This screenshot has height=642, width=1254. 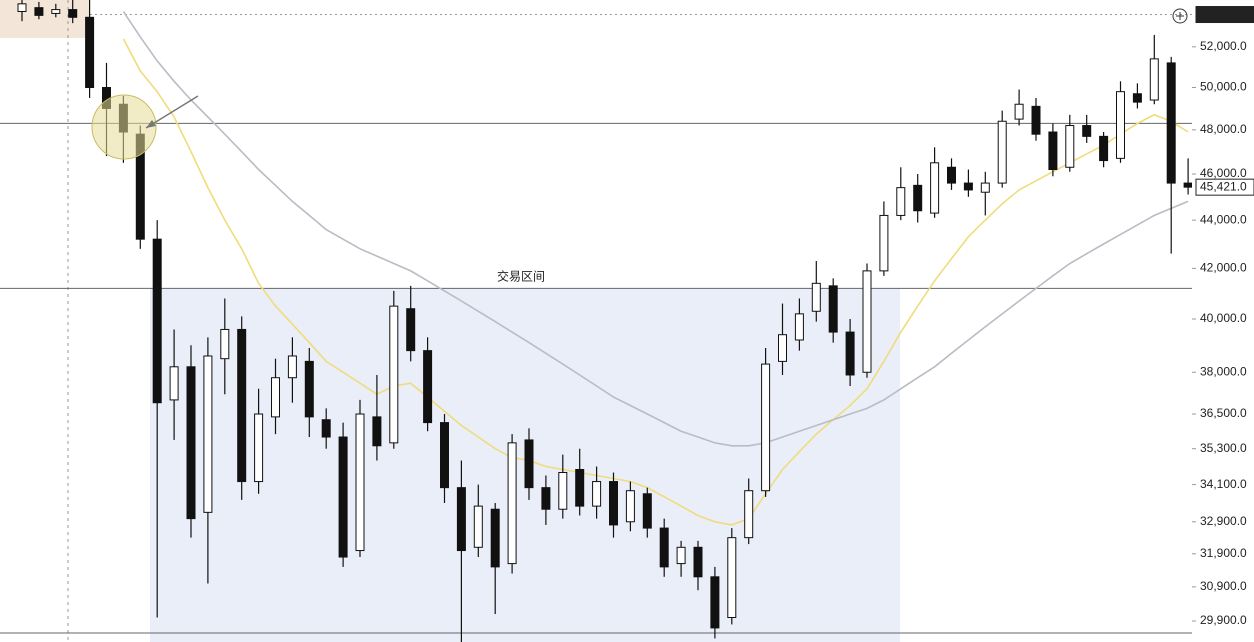 What do you see at coordinates (151, 124) in the screenshot?
I see `arrow-head` at bounding box center [151, 124].